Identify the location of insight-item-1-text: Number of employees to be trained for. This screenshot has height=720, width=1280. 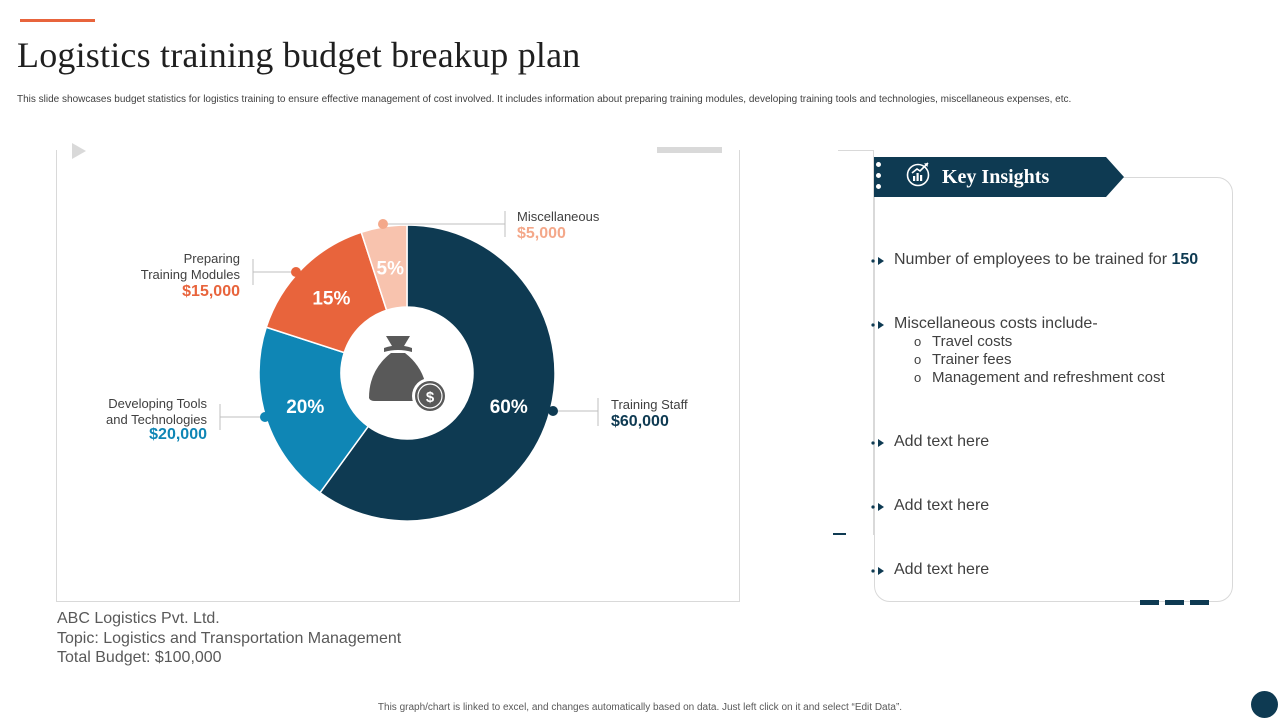
(1033, 259).